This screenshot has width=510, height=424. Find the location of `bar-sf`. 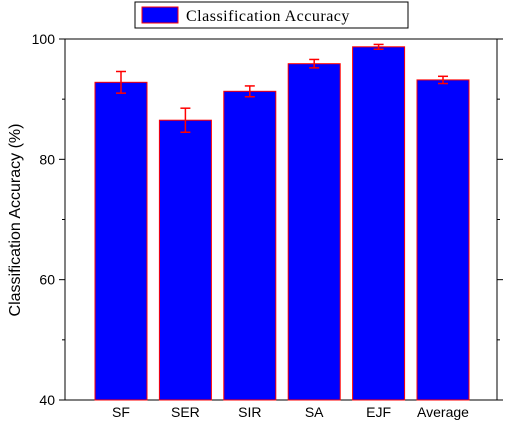

bar-sf is located at coordinates (121, 241).